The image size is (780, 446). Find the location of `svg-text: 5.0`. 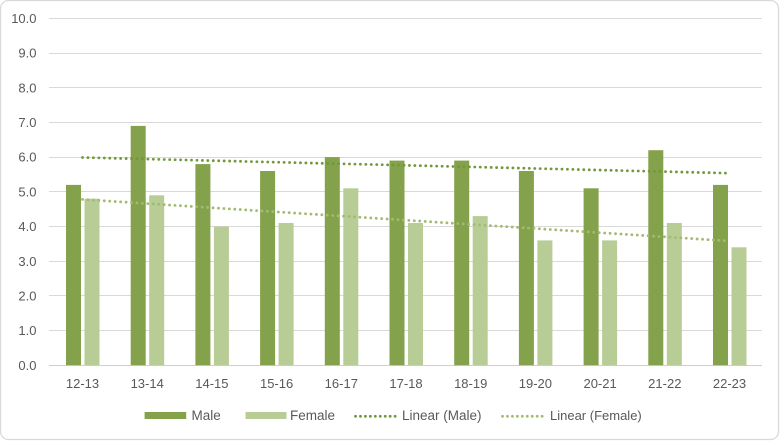

svg-text: 5.0 is located at coordinates (27, 191).